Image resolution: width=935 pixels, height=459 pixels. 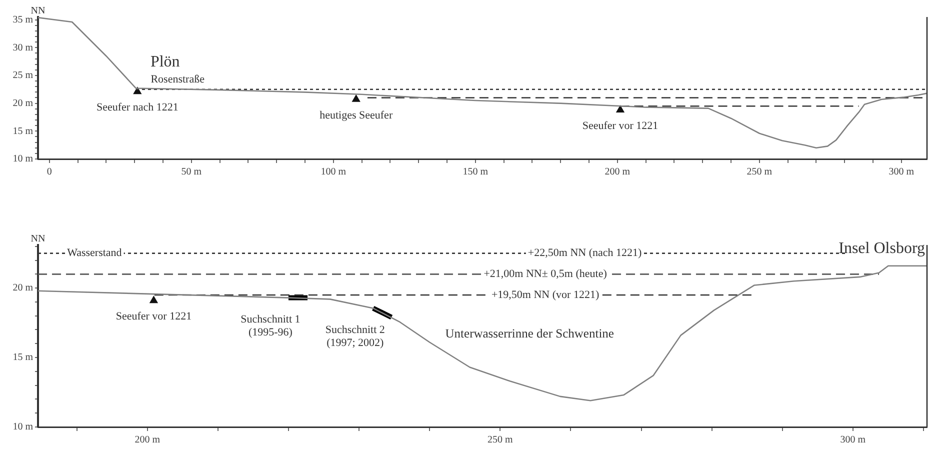 What do you see at coordinates (585, 253) in the screenshot?
I see `annotation: +22,50m NN (nach 1221)` at bounding box center [585, 253].